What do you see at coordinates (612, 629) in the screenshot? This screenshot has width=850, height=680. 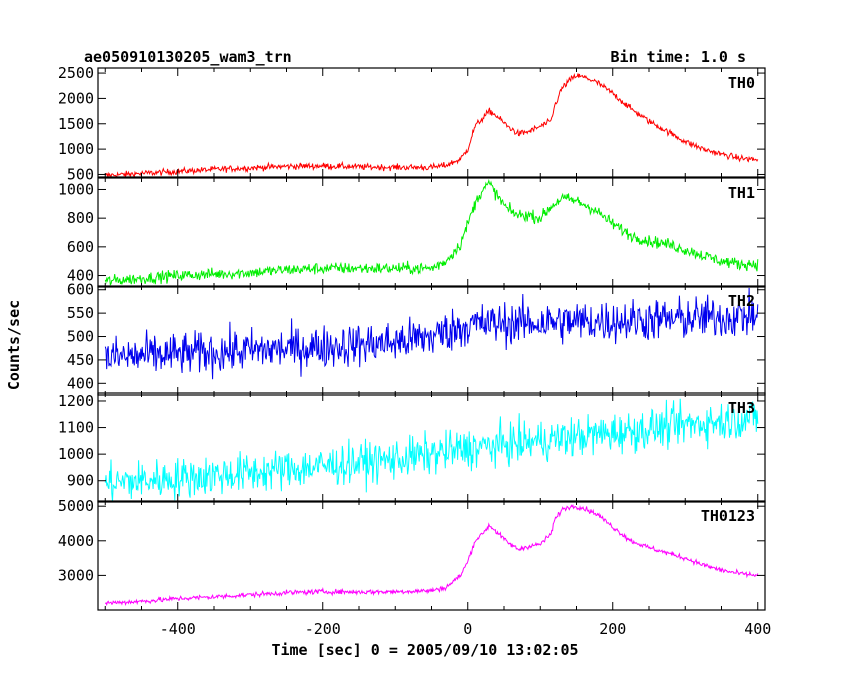 I see `x-tick-label: 200` at bounding box center [612, 629].